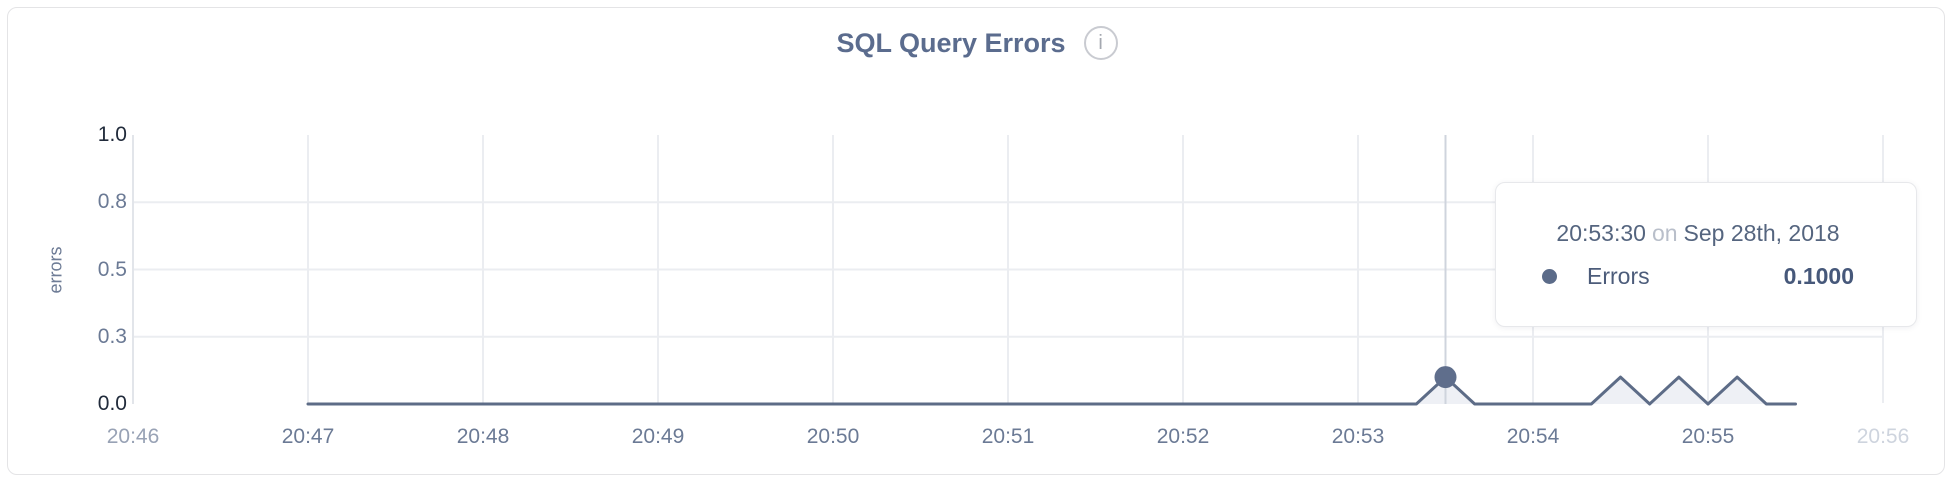  I want to click on tooltip-timestamp-row: 20:53:30 on Sep 28th, 2018, so click(1698, 233).